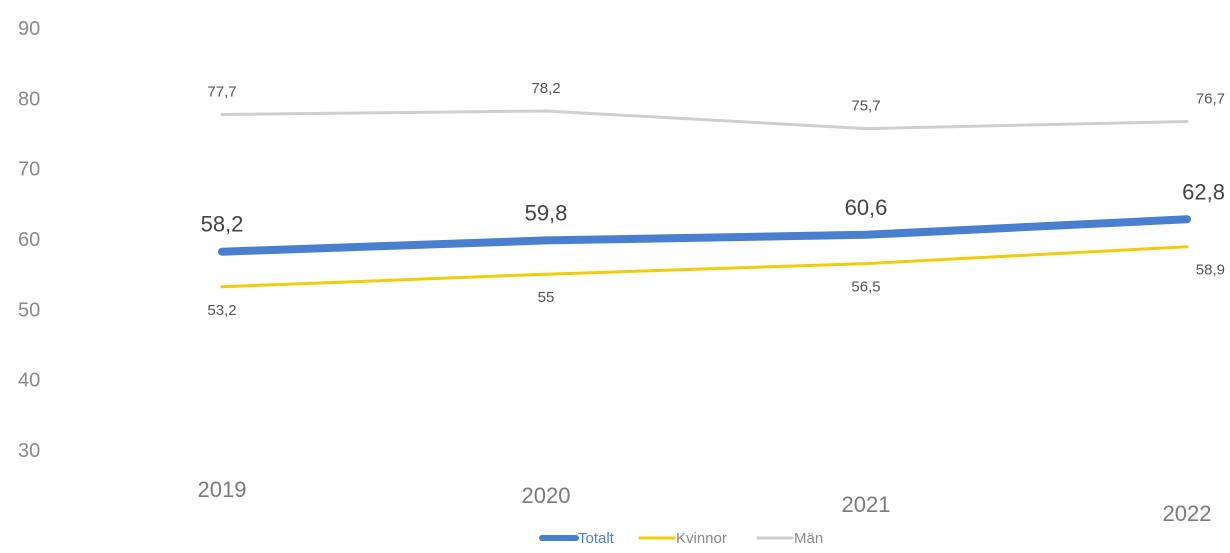  What do you see at coordinates (704, 267) in the screenshot?
I see `series-line-kvinnor` at bounding box center [704, 267].